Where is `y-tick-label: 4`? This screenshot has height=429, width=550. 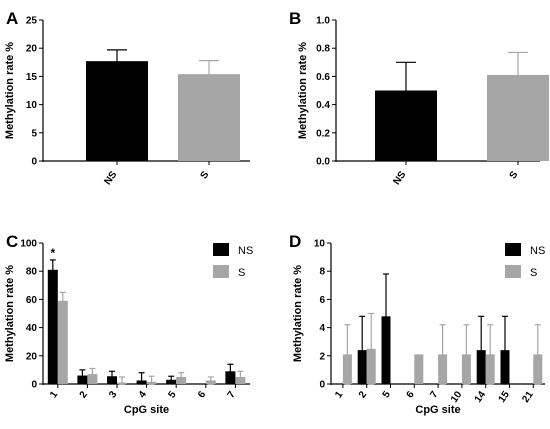 y-tick-label: 4 is located at coordinates (322, 328).